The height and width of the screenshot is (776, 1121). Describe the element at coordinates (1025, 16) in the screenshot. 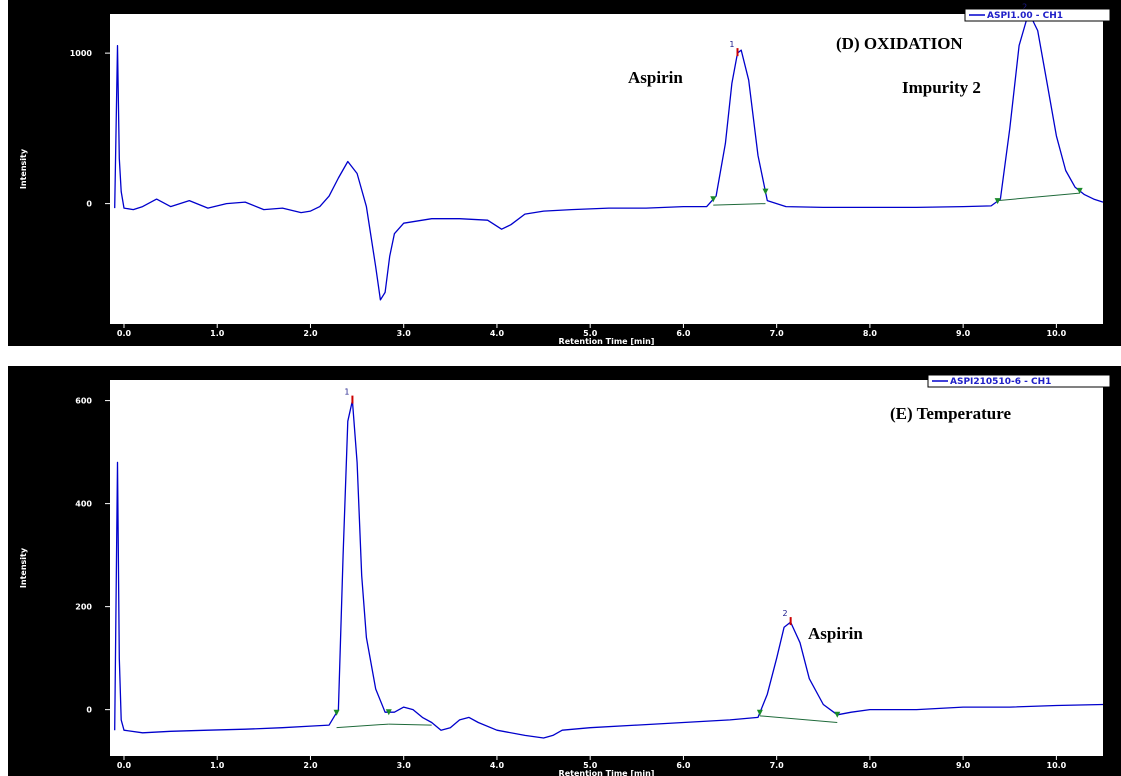

I see `legend-label: ASPI1.00 - CH1` at that location.